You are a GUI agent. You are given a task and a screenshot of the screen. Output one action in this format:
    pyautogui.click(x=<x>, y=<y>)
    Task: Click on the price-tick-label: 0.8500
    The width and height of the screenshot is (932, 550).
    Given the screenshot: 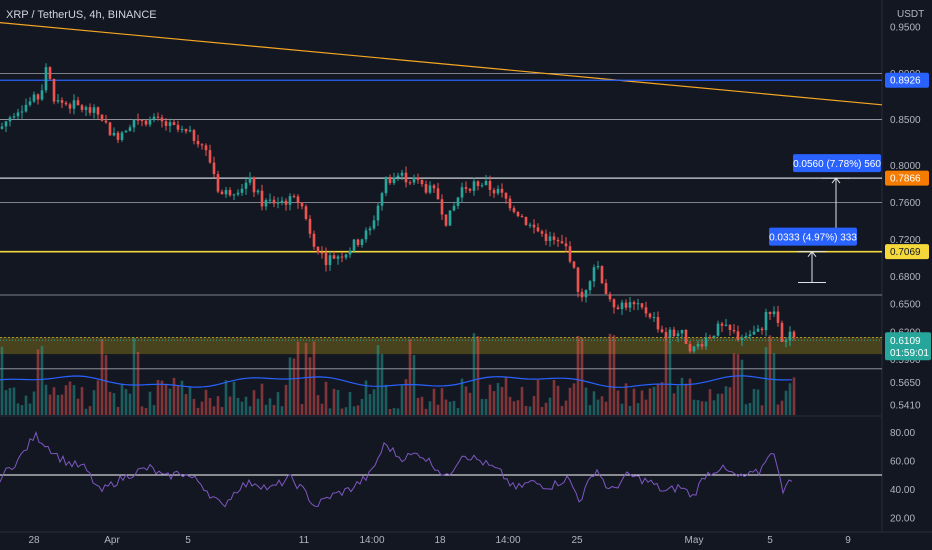 What is the action you would take?
    pyautogui.click(x=905, y=120)
    